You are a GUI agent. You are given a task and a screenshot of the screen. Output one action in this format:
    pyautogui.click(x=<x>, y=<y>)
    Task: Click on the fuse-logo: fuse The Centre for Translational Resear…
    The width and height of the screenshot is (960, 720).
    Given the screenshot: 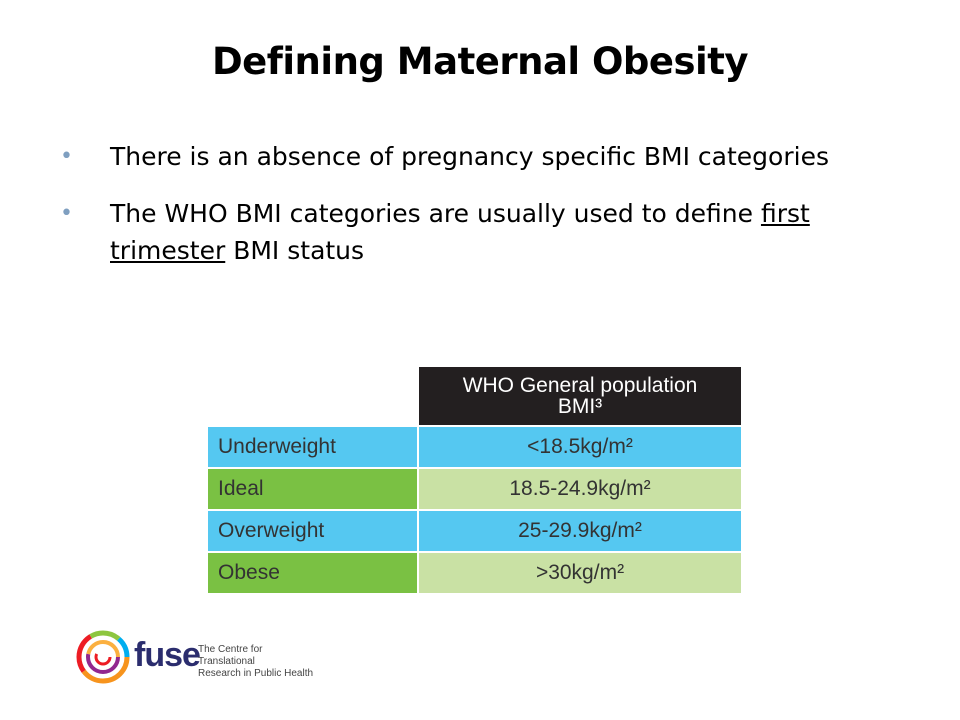 What is the action you would take?
    pyautogui.click(x=196, y=660)
    